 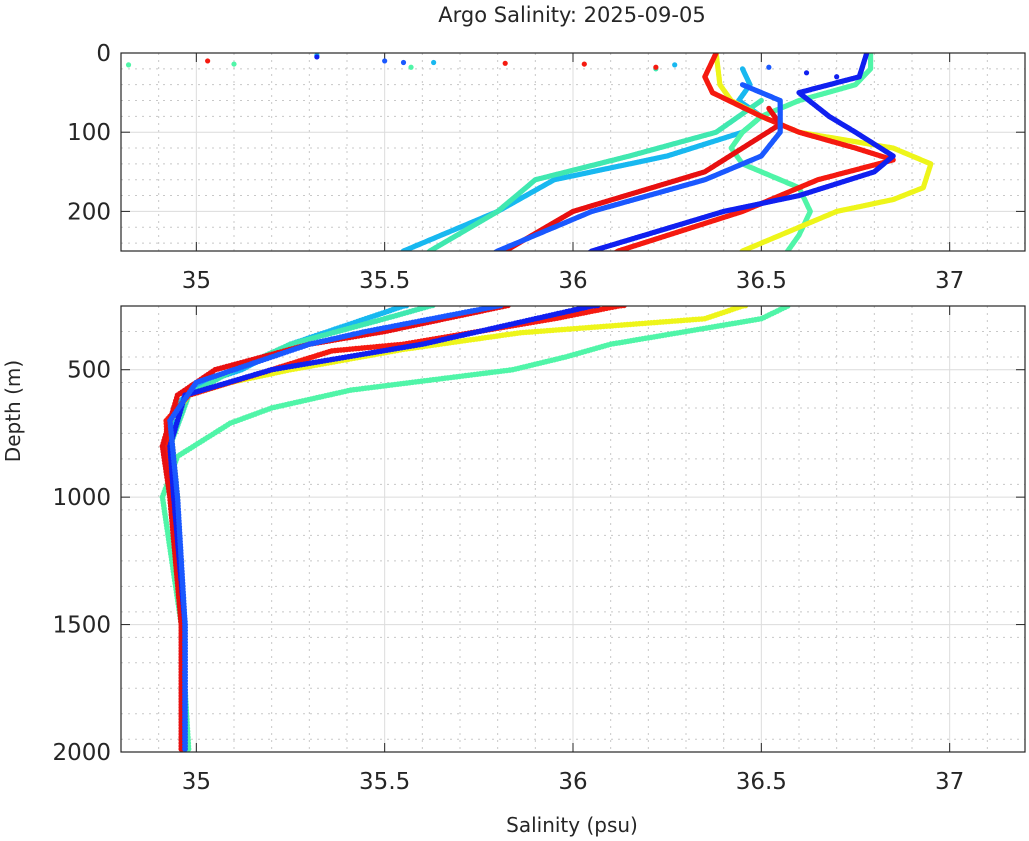 I want to click on chart-title: Argo Salinity: 2025-09-05, so click(x=571, y=15).